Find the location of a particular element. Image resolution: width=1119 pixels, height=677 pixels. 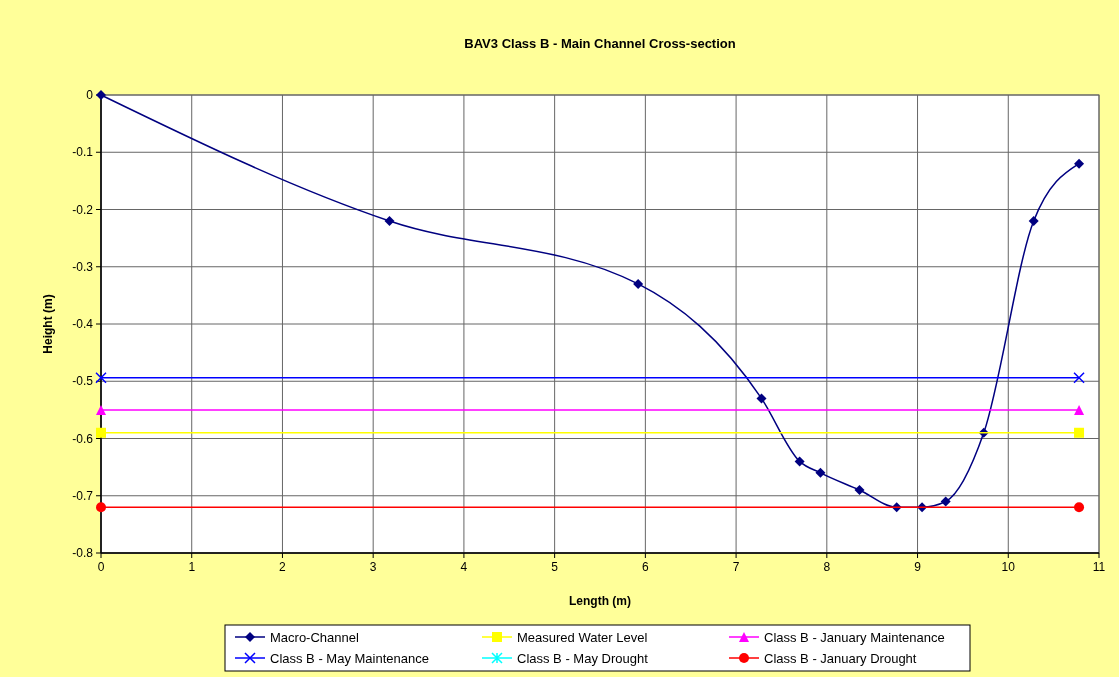

y-tick-label: -0.5 is located at coordinates (83, 381).